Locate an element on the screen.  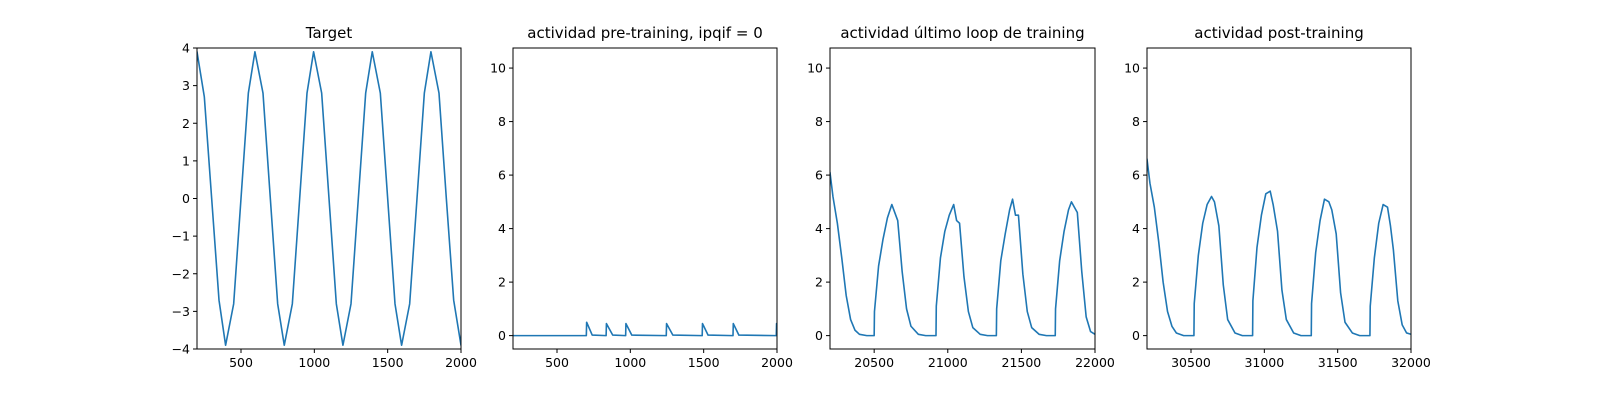
x-tick-label: 31500 is located at coordinates (1338, 362).